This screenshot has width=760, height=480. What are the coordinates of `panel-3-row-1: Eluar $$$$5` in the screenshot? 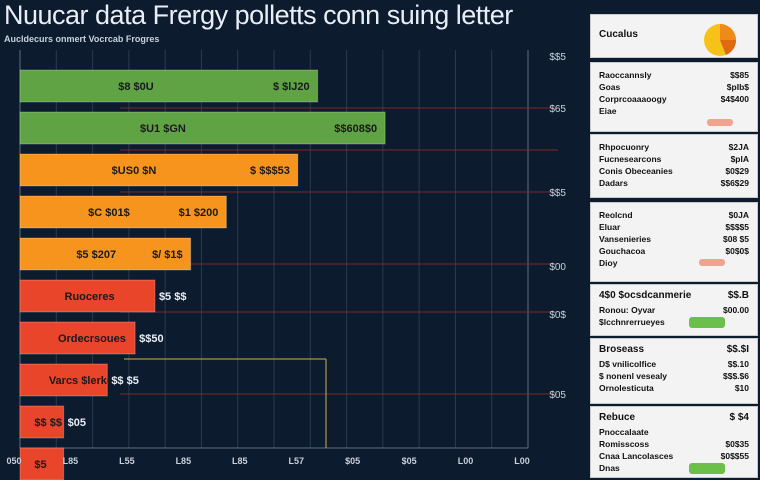 It's located at (674, 227).